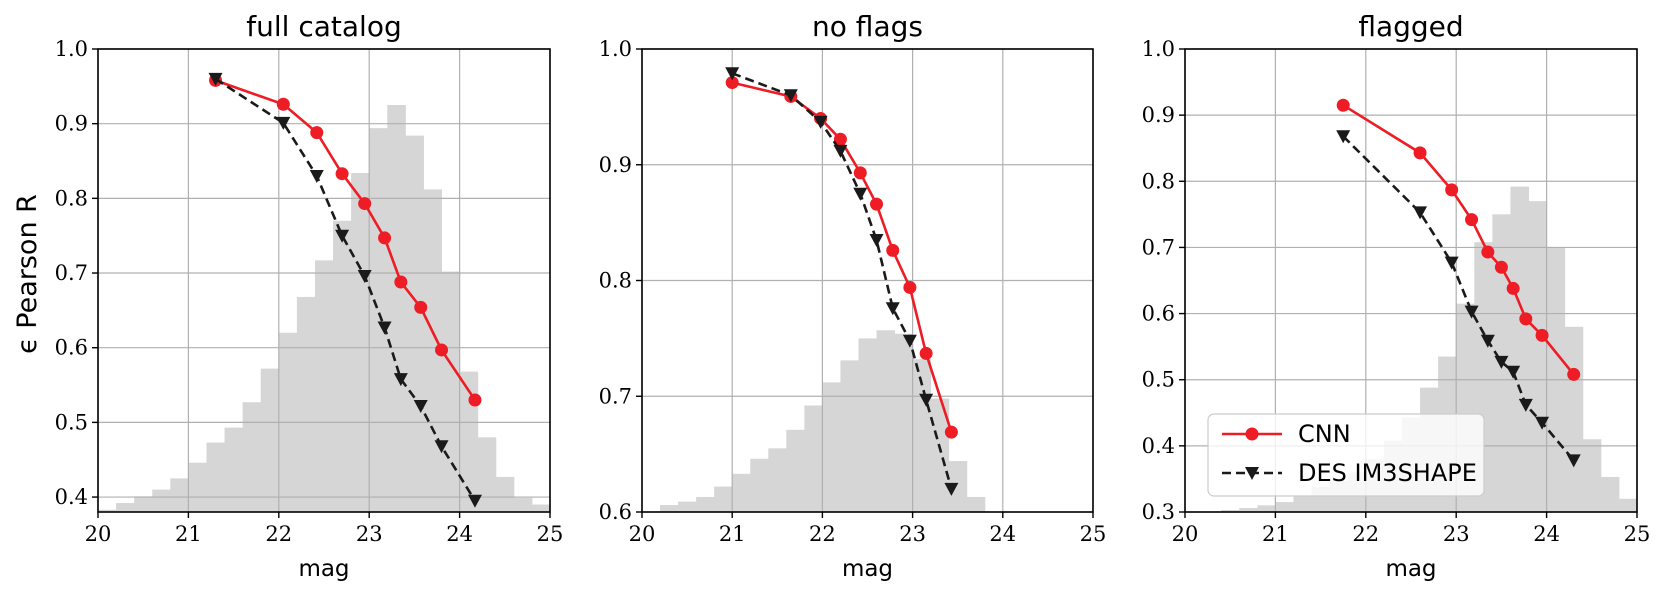 This screenshot has width=1661, height=593. I want to click on legend-cnn-marker, so click(1252, 434).